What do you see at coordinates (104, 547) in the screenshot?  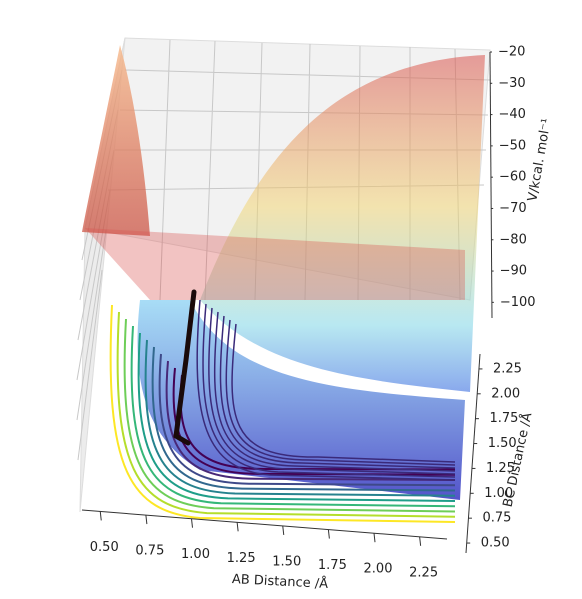 I see `x-tick-label: 0.50` at bounding box center [104, 547].